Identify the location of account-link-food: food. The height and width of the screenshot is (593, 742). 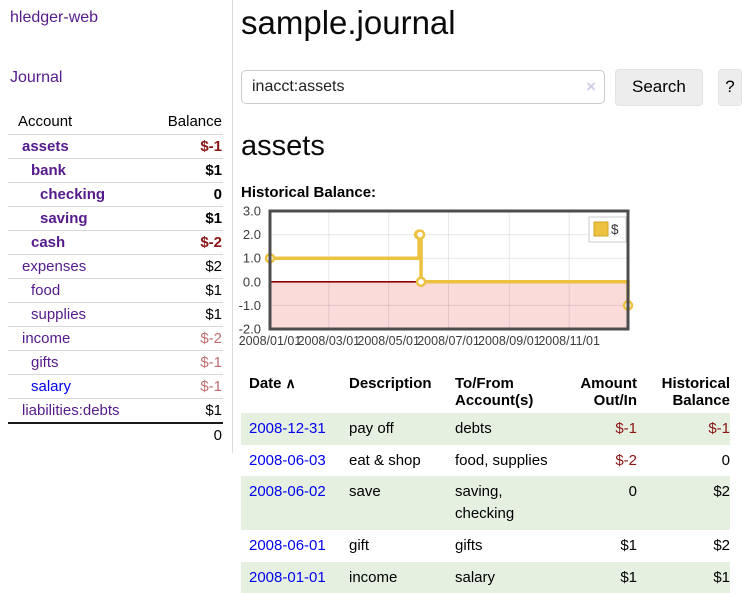
(46, 290).